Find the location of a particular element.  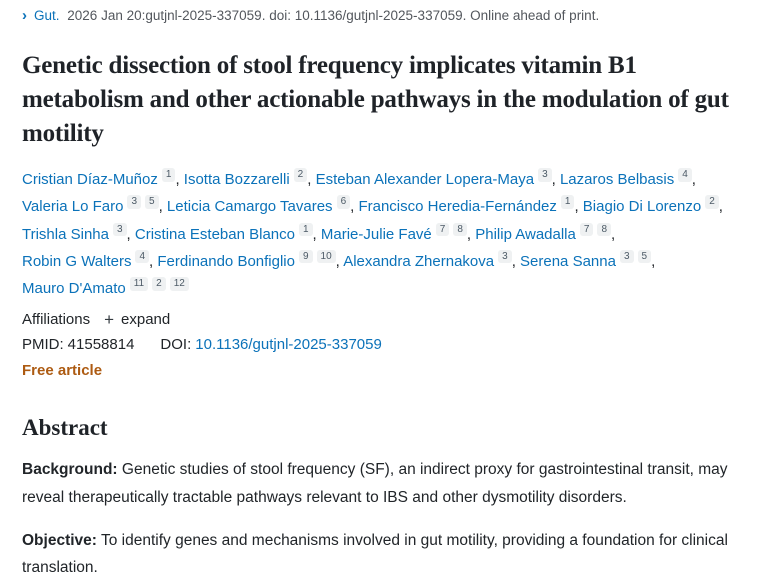

author-link: Isotta Bozzarelli is located at coordinates (236, 179).